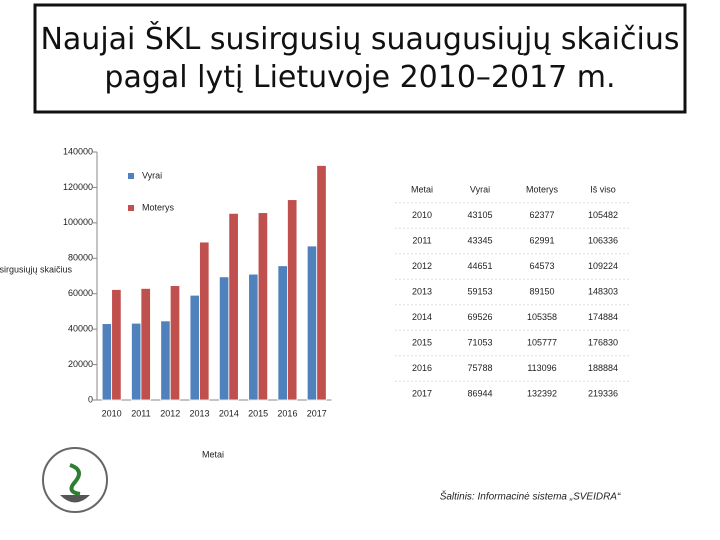 Image resolution: width=720 pixels, height=540 pixels. Describe the element at coordinates (170, 413) in the screenshot. I see `x-tick-label: 2012` at that location.